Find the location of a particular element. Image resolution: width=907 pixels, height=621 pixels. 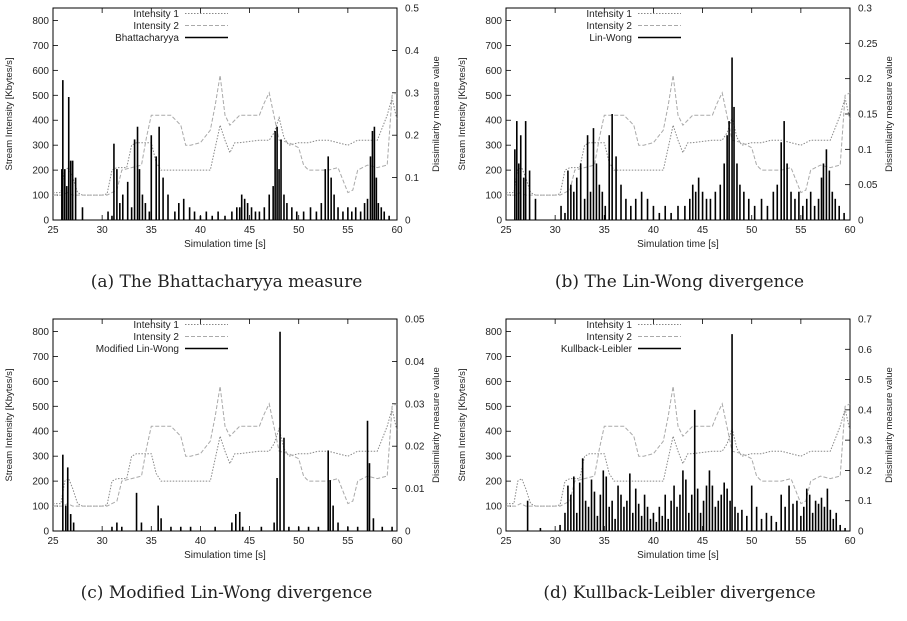

y2-tick-label: 0.4 is located at coordinates (865, 410).